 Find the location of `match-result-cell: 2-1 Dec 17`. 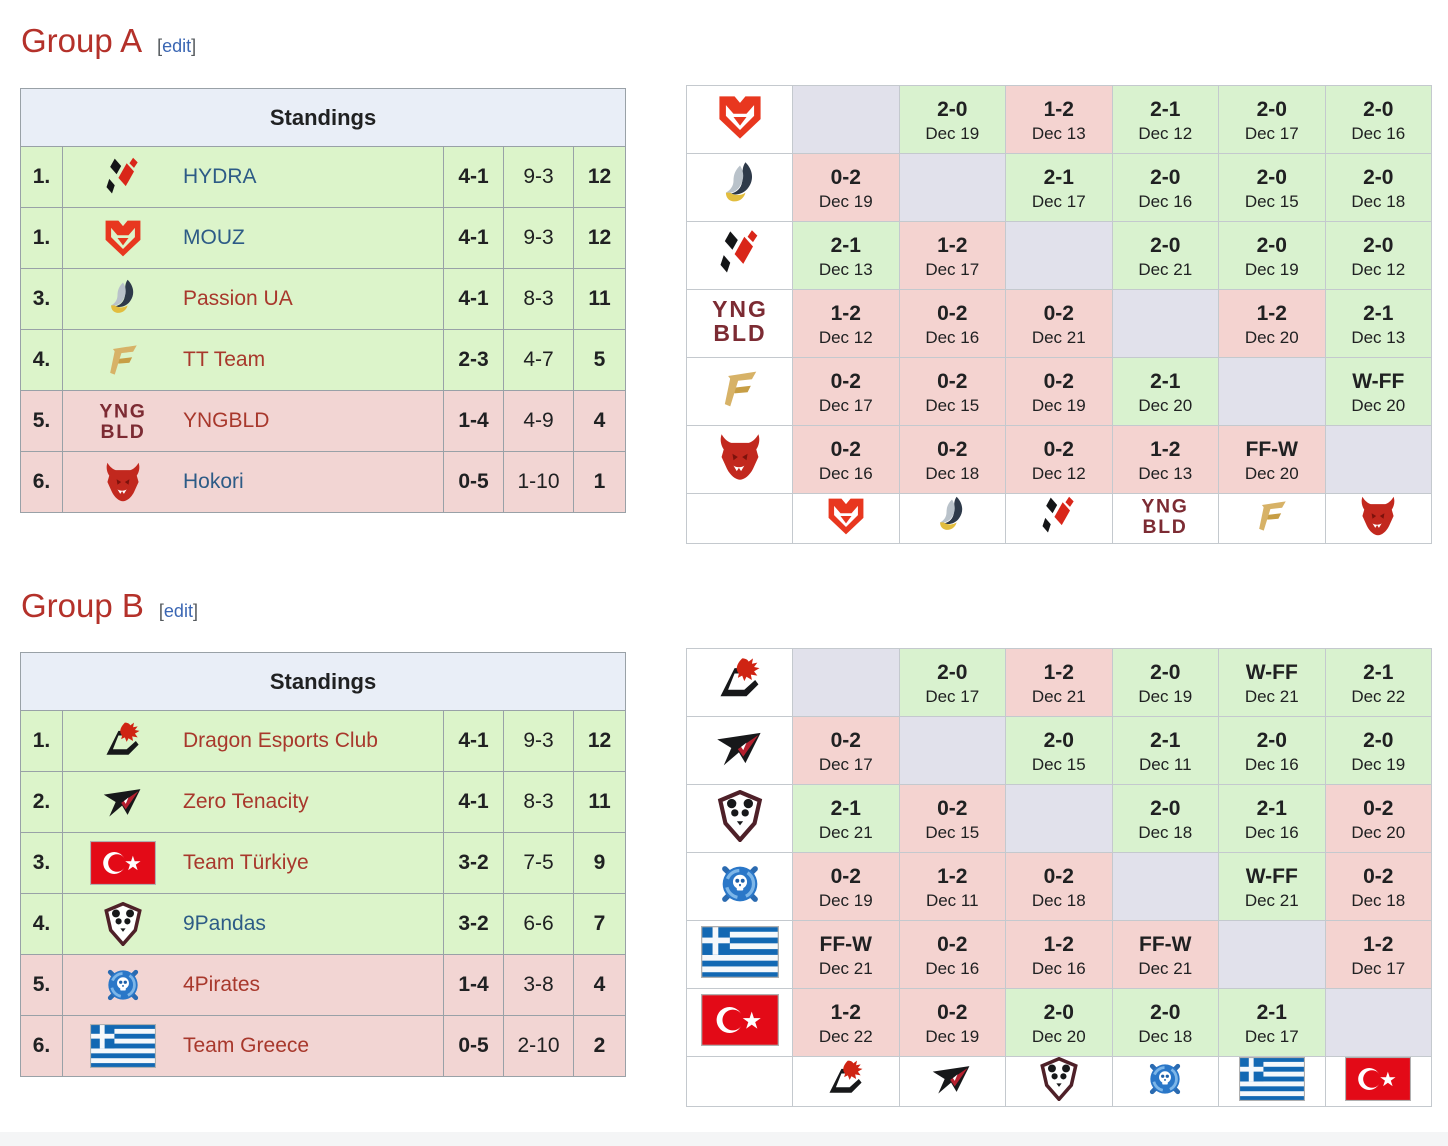

match-result-cell: 2-1 Dec 17 is located at coordinates (1272, 1022).